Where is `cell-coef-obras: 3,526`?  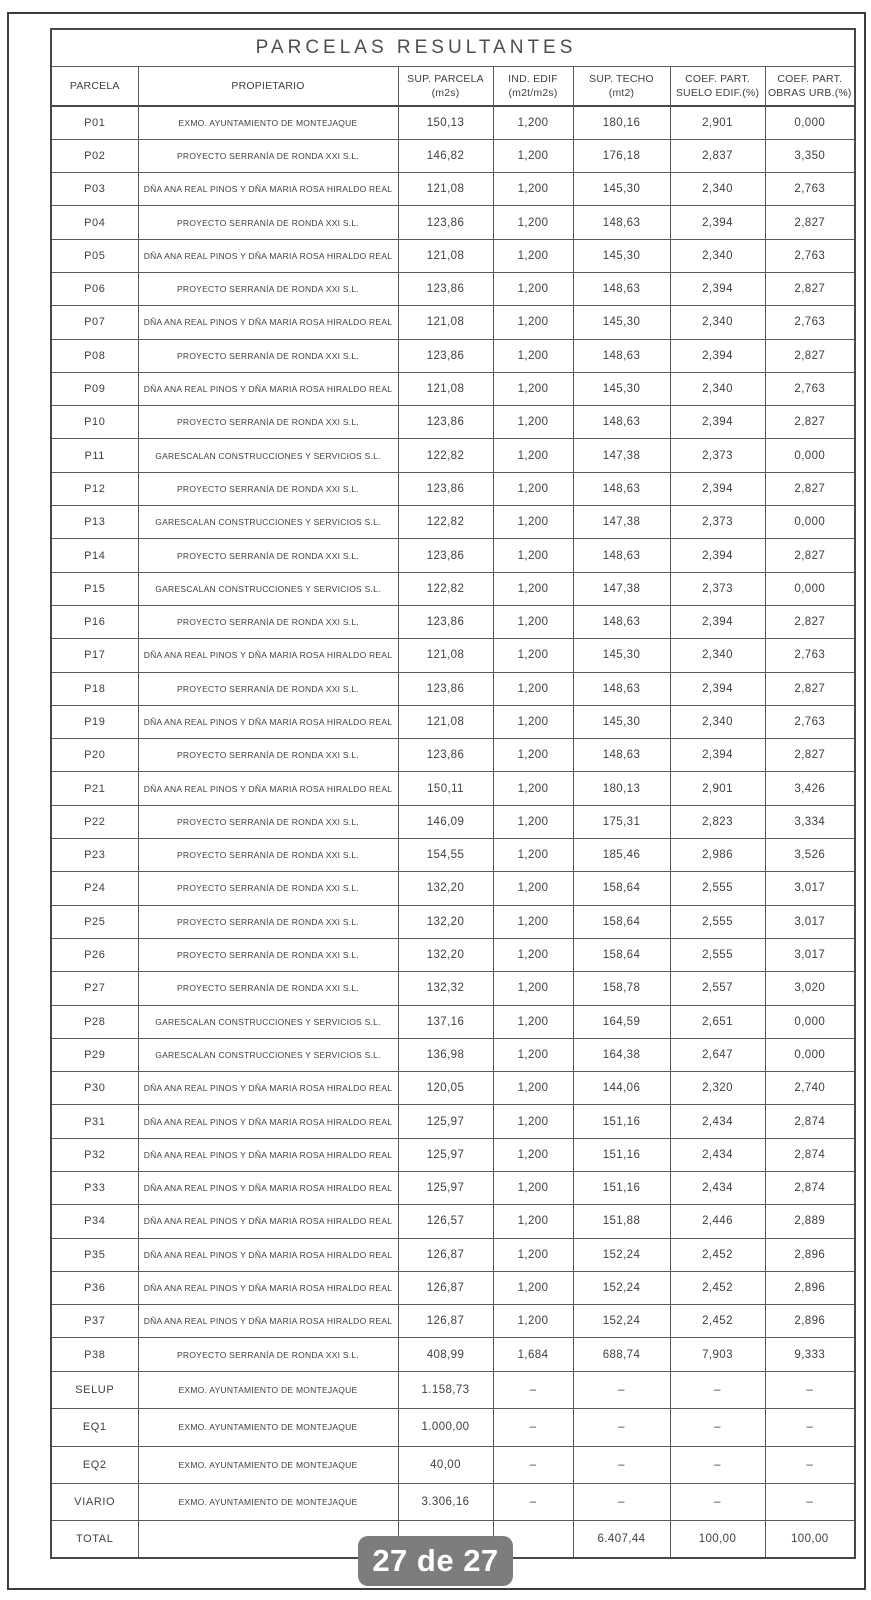 cell-coef-obras: 3,526 is located at coordinates (810, 855).